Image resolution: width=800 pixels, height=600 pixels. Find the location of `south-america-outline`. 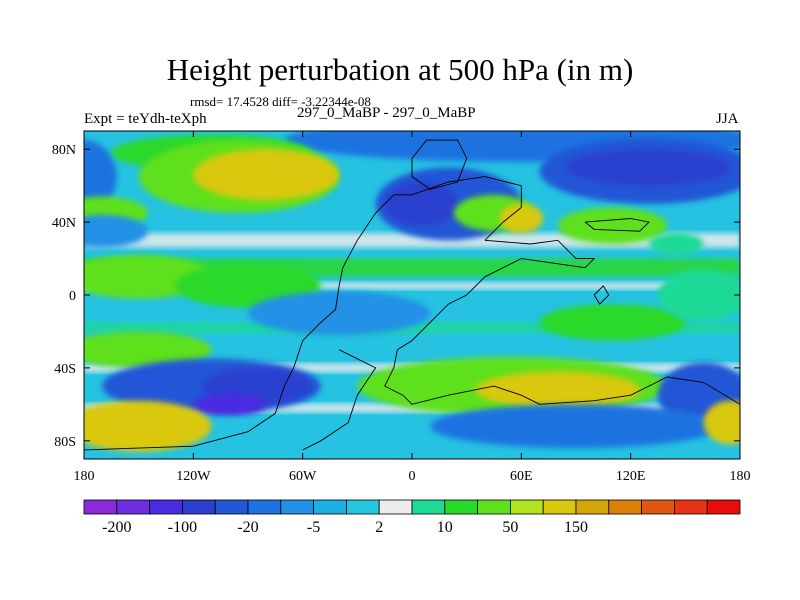

south-america-outline is located at coordinates (339, 400).